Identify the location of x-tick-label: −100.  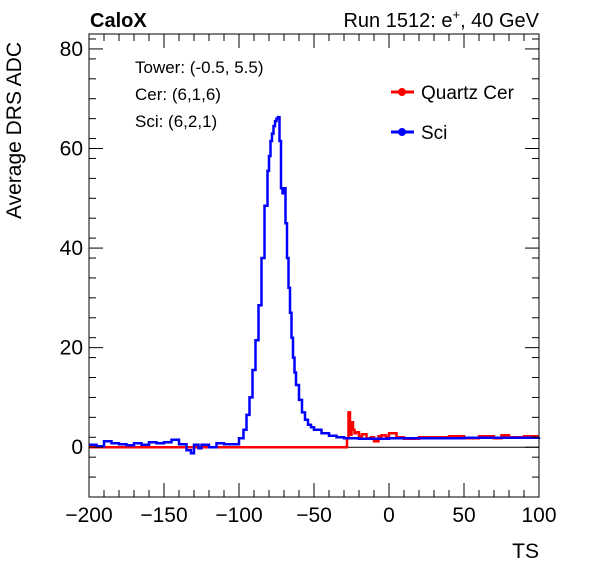
(238, 515).